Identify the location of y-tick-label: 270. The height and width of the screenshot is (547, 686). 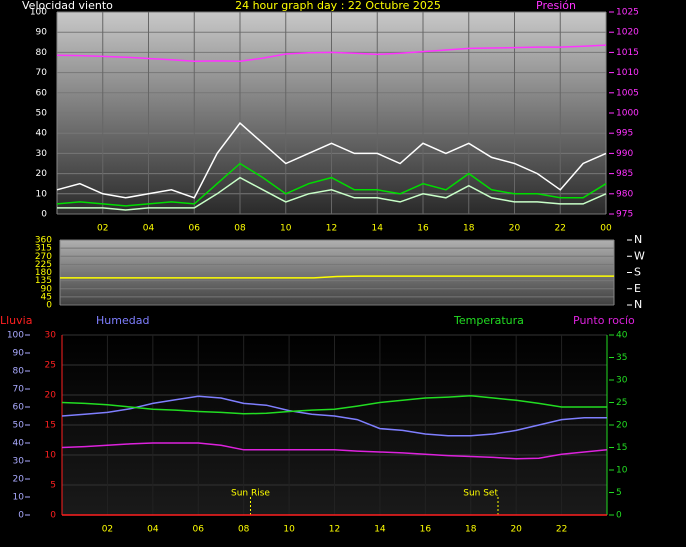
(43, 257).